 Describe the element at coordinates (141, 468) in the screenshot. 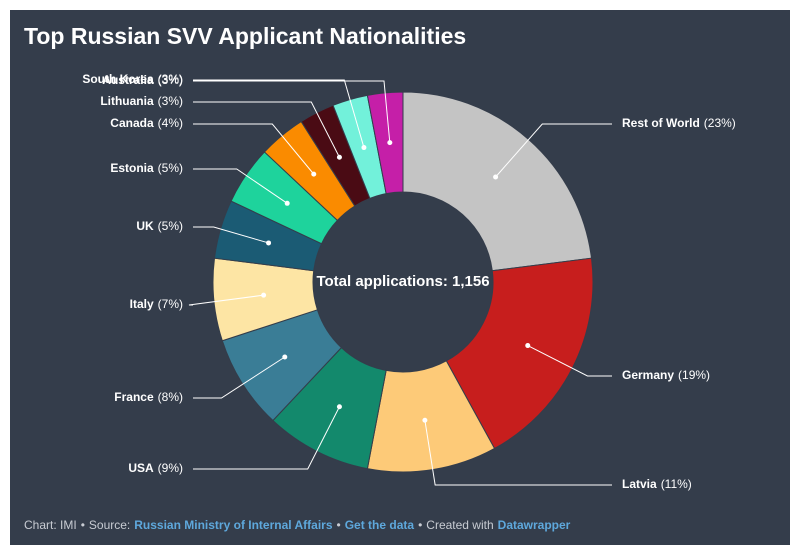

I see `category-name: USA` at that location.